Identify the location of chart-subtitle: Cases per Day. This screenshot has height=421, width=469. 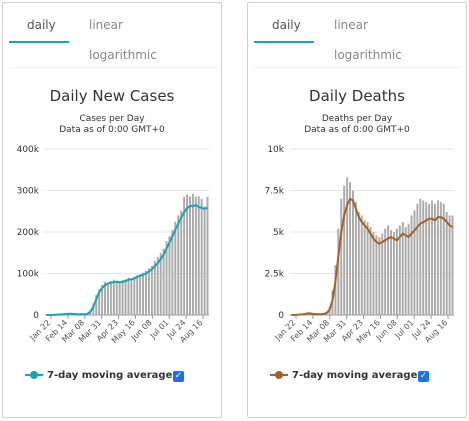
(112, 119).